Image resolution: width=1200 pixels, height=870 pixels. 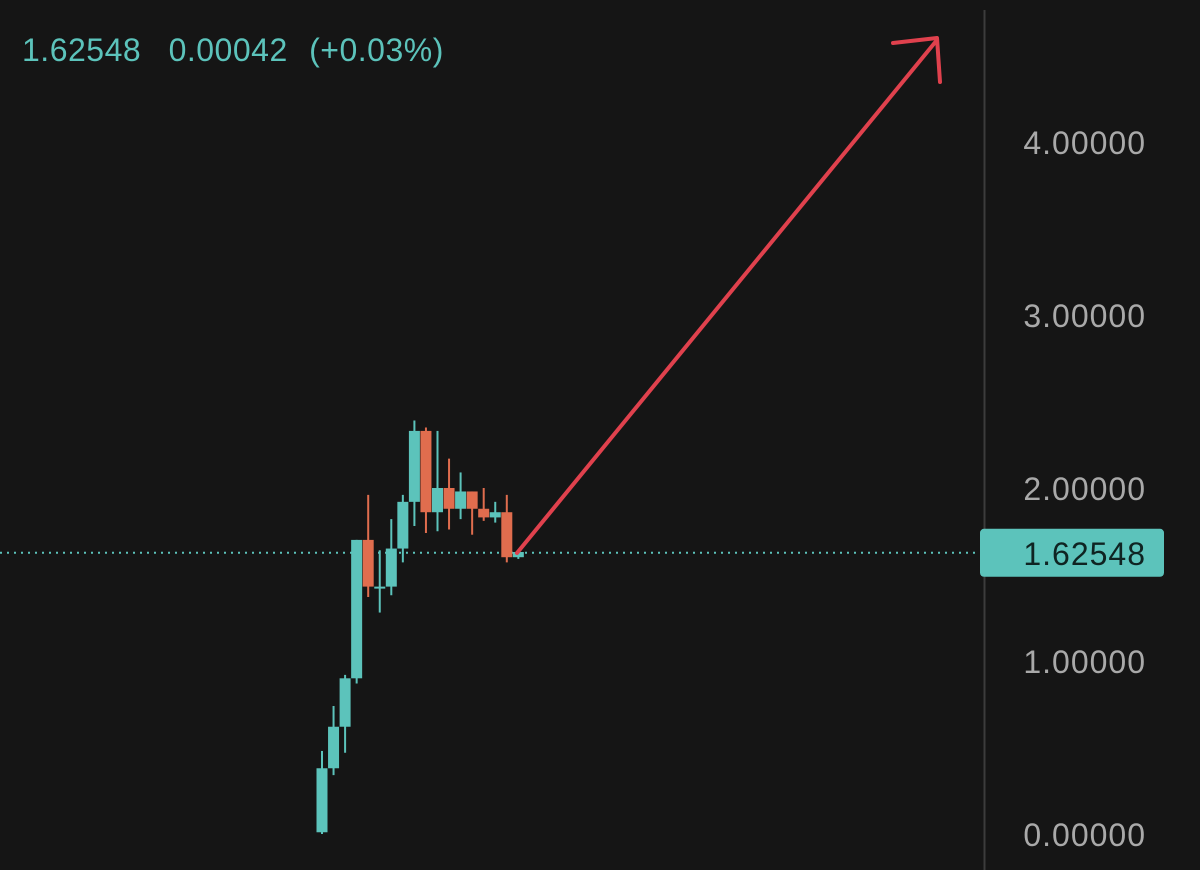 What do you see at coordinates (1084, 554) in the screenshot?
I see `current-price-tag-label: 1.62548` at bounding box center [1084, 554].